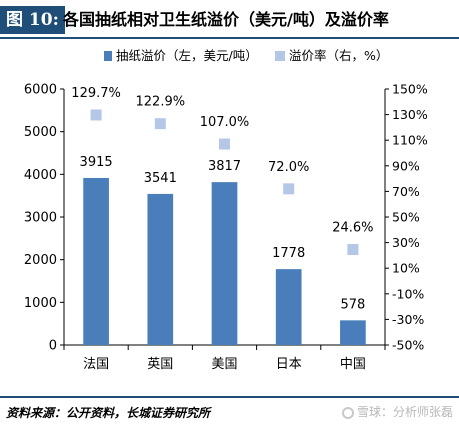 Image resolution: width=459 pixels, height=427 pixels. I want to click on snowball-logo-icon, so click(347, 413).